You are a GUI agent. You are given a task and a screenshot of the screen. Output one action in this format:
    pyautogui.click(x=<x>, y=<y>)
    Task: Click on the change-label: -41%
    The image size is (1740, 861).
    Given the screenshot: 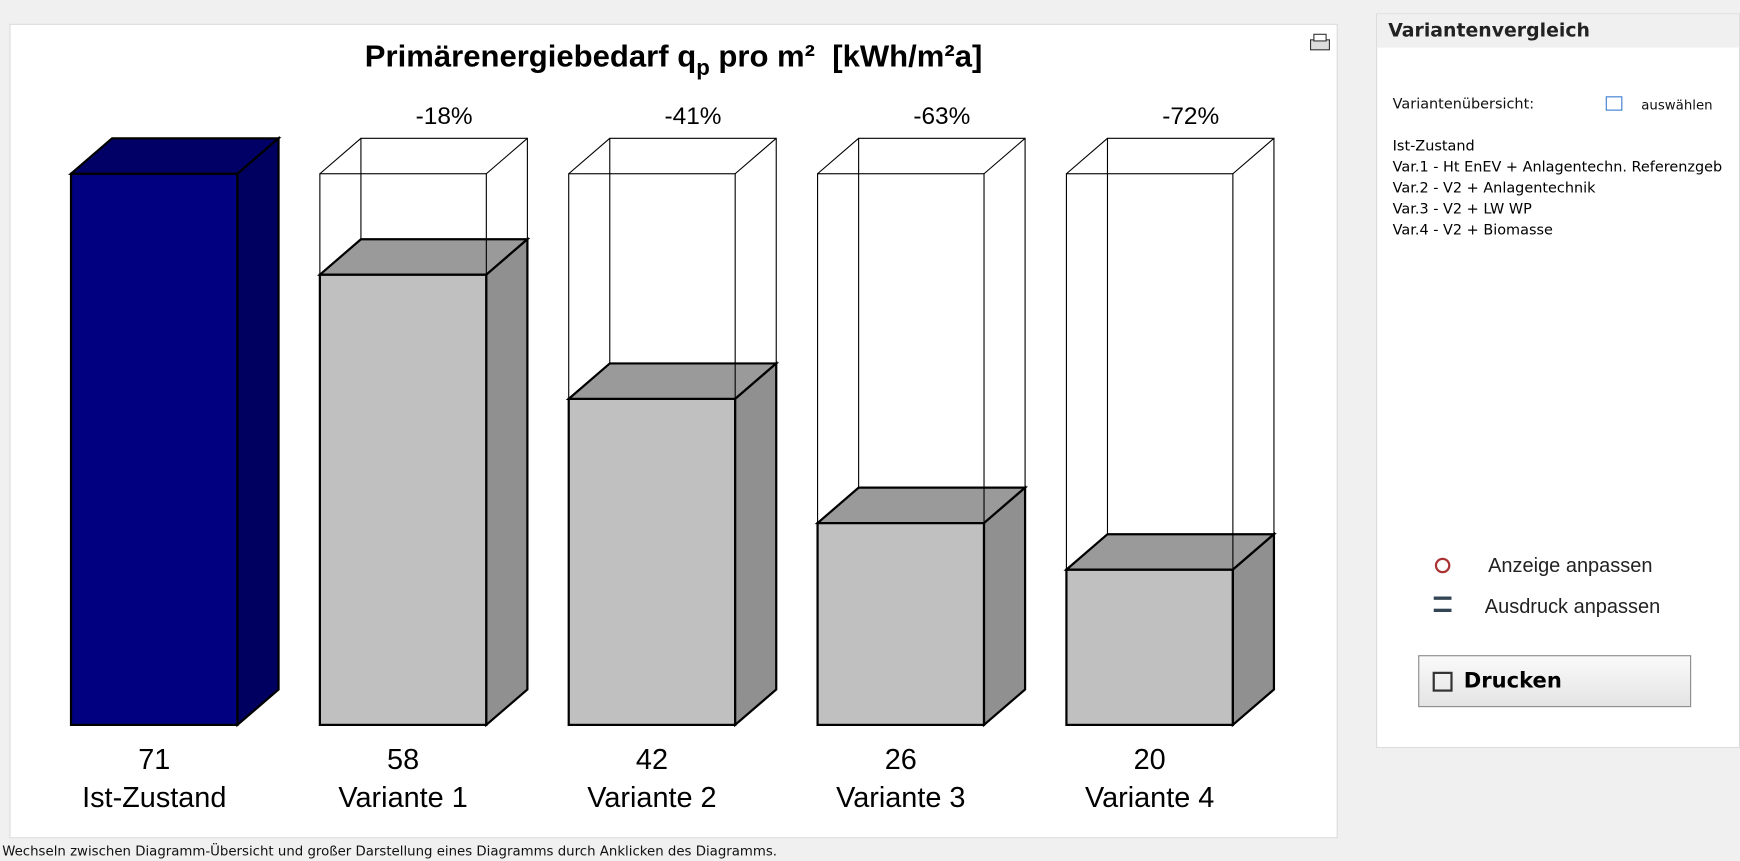 What is the action you would take?
    pyautogui.click(x=693, y=116)
    